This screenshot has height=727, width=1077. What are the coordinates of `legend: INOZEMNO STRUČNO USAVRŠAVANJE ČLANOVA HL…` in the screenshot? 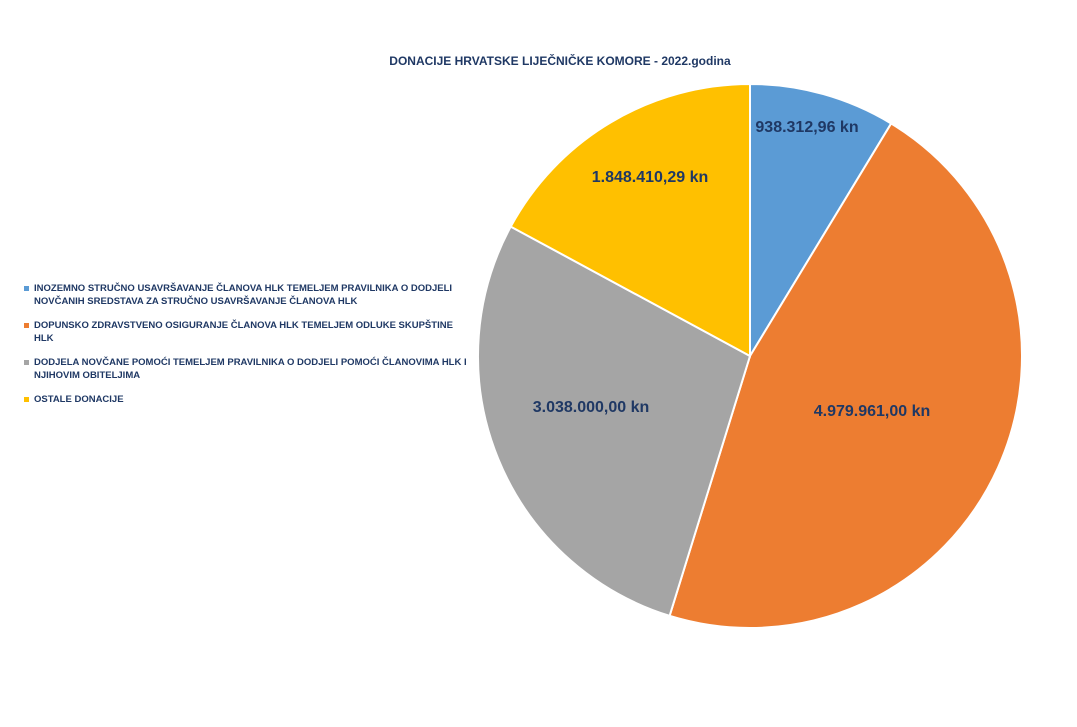 It's located at (246, 349).